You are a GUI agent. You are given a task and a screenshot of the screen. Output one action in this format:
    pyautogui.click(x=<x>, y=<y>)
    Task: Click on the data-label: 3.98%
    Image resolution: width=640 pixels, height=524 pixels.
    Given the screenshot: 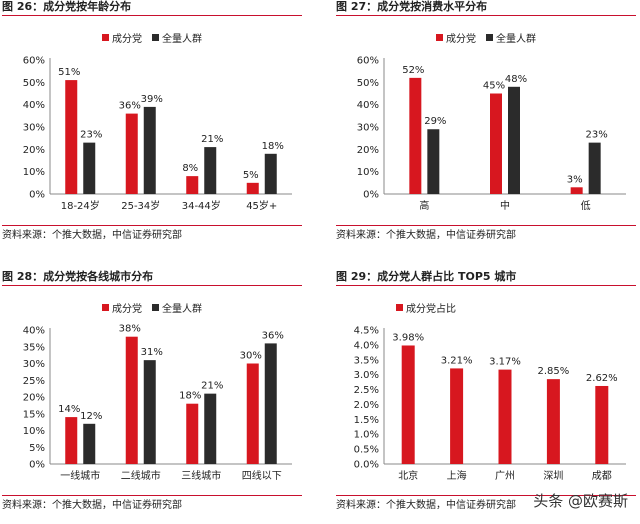 What is the action you would take?
    pyautogui.click(x=408, y=337)
    